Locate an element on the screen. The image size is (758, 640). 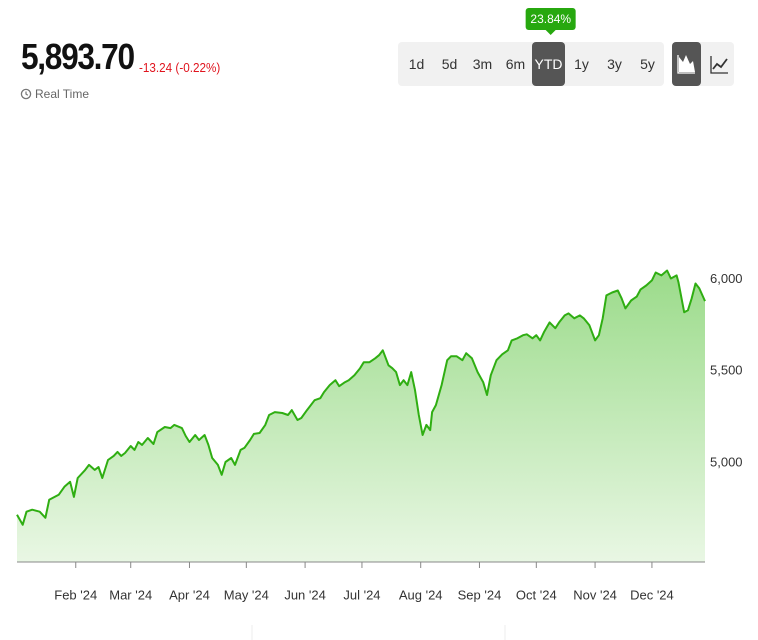
area-chart-button is located at coordinates (686, 64).